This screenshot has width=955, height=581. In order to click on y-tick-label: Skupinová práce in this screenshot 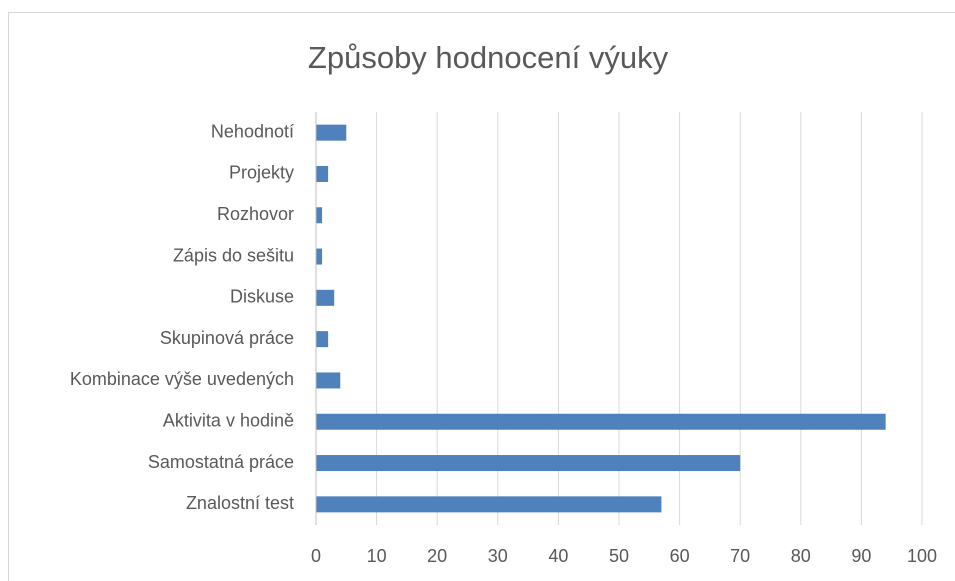, I will do `click(227, 338)`.